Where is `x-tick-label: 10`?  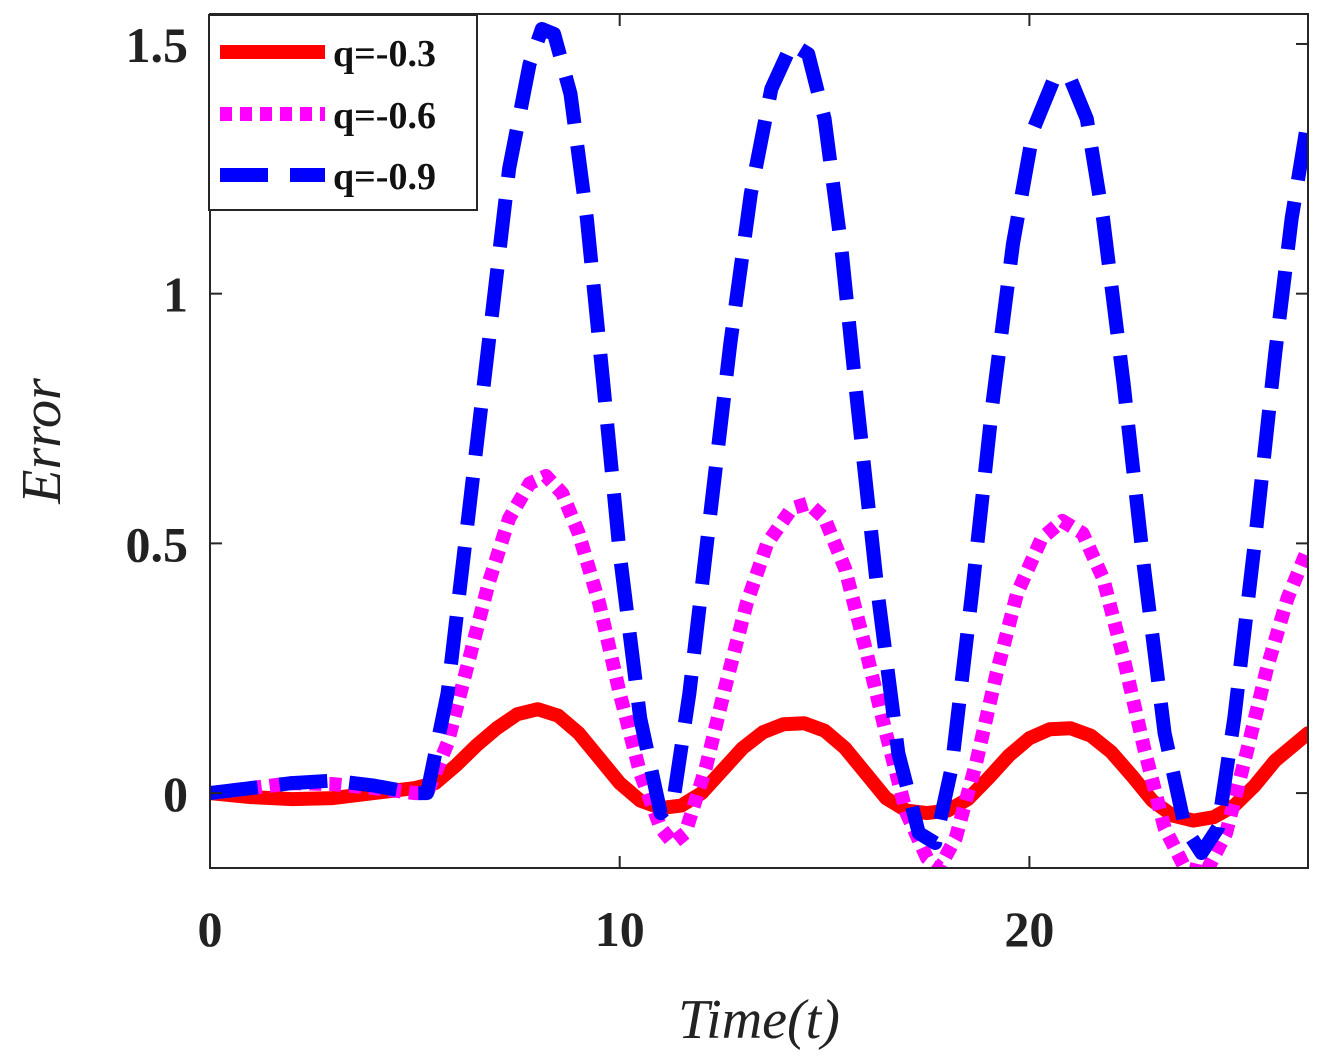 x-tick-label: 10 is located at coordinates (620, 929).